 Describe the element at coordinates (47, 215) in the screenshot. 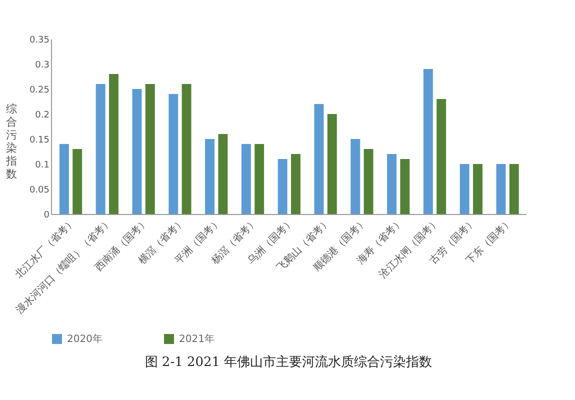

I see `y-tick-label: 0` at that location.